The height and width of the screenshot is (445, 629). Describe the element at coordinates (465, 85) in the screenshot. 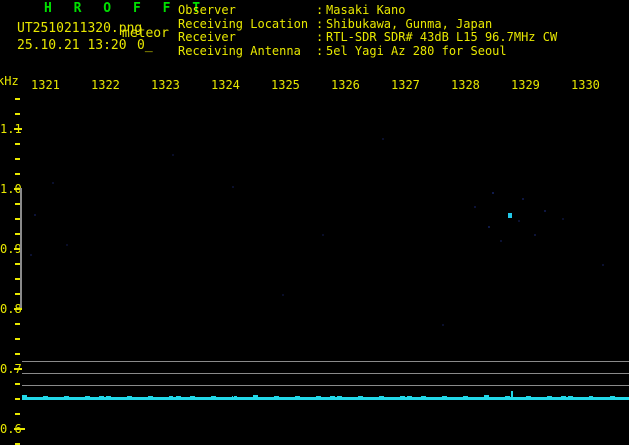

I see `x-axis-tick-label: 1328` at that location.